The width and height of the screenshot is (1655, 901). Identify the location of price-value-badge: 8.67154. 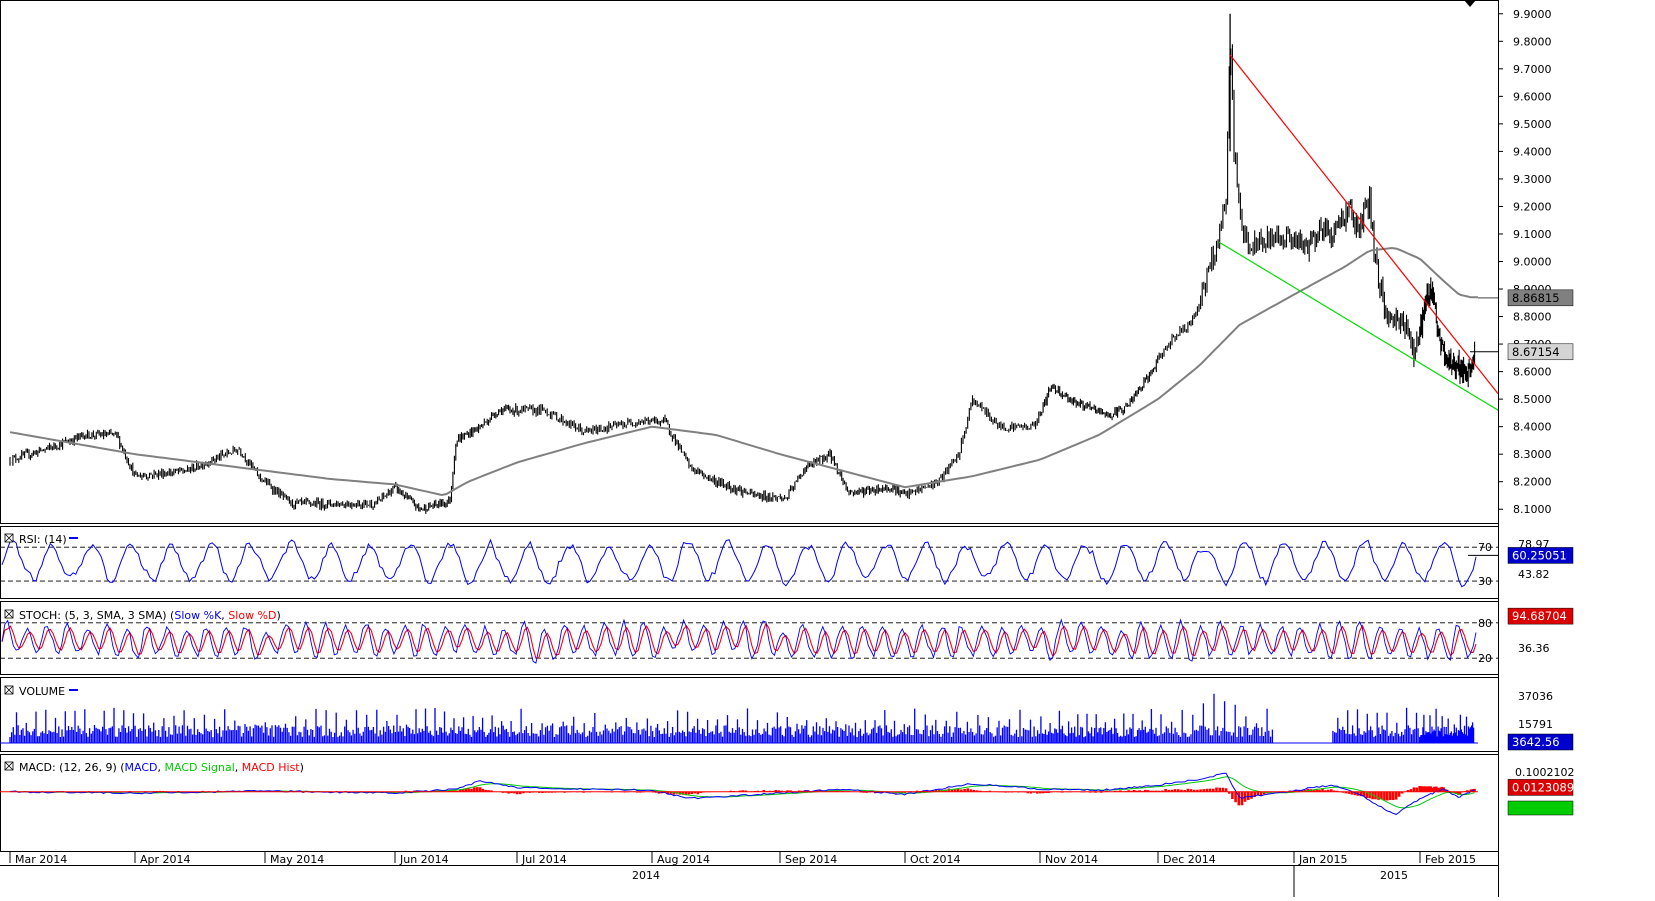
(1540, 352).